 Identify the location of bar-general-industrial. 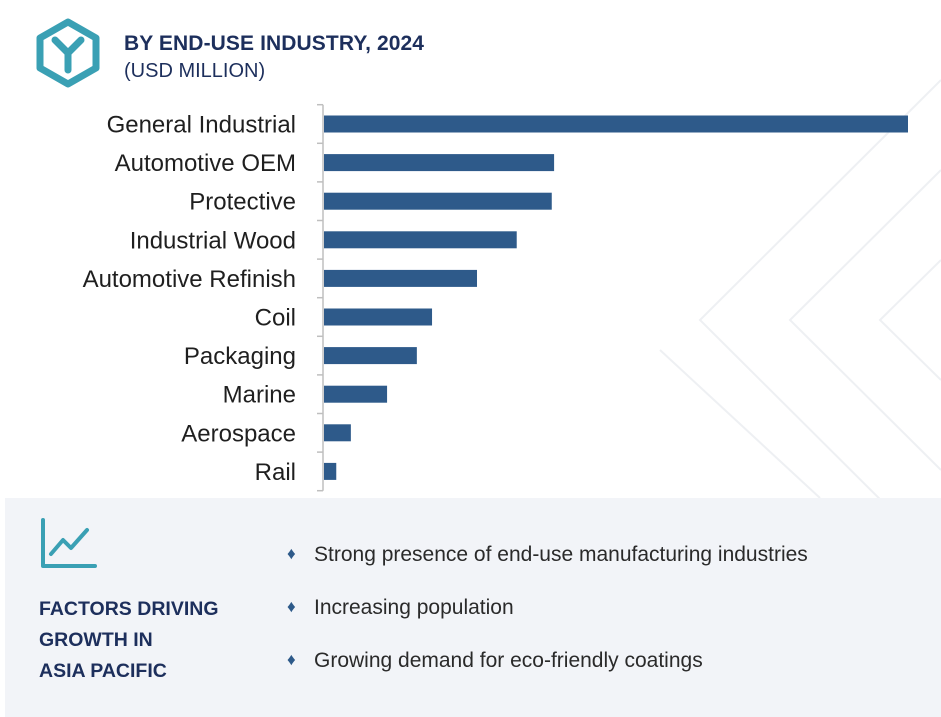
(616, 124).